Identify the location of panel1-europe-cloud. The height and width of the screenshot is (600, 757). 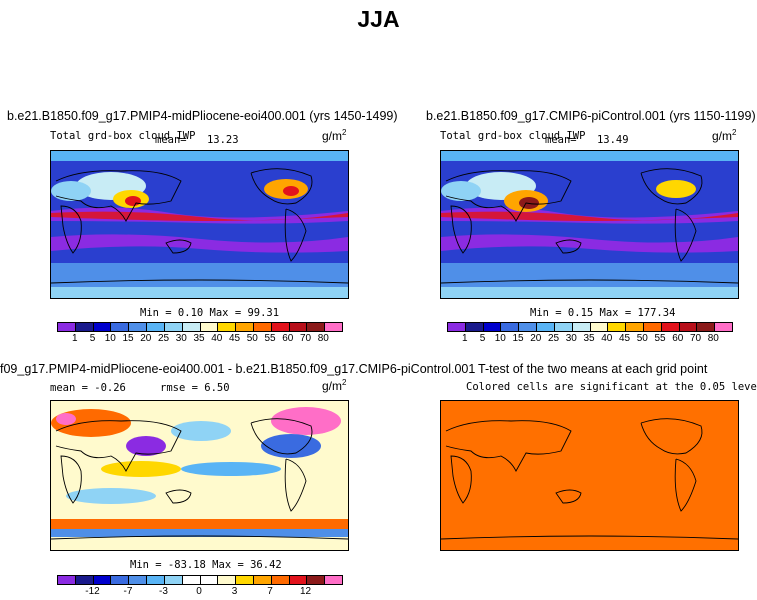
(71, 191).